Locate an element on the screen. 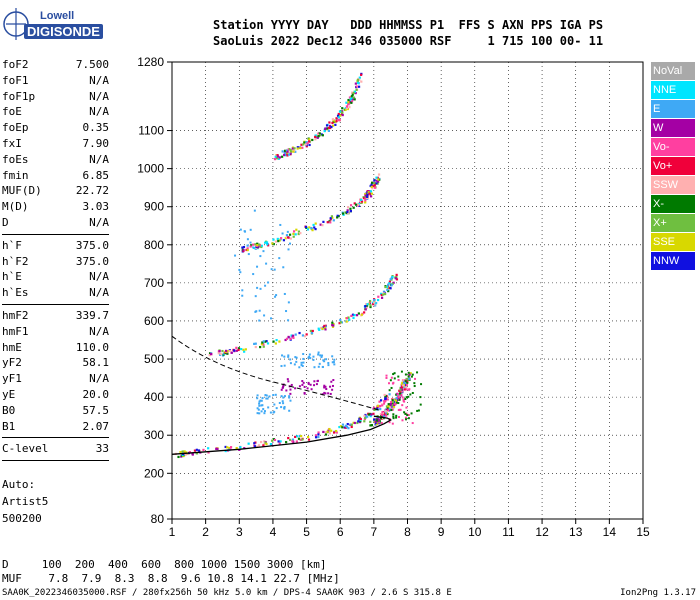  param-row: foF1 N/A is located at coordinates (55, 81).